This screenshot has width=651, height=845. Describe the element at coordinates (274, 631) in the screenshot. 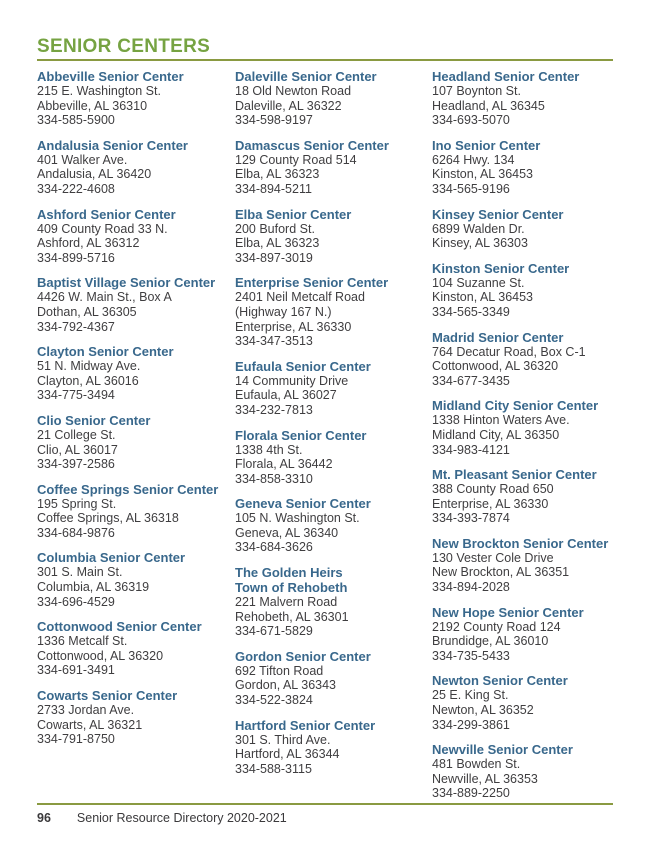

I see `address-line: 334-671-5829` at that location.